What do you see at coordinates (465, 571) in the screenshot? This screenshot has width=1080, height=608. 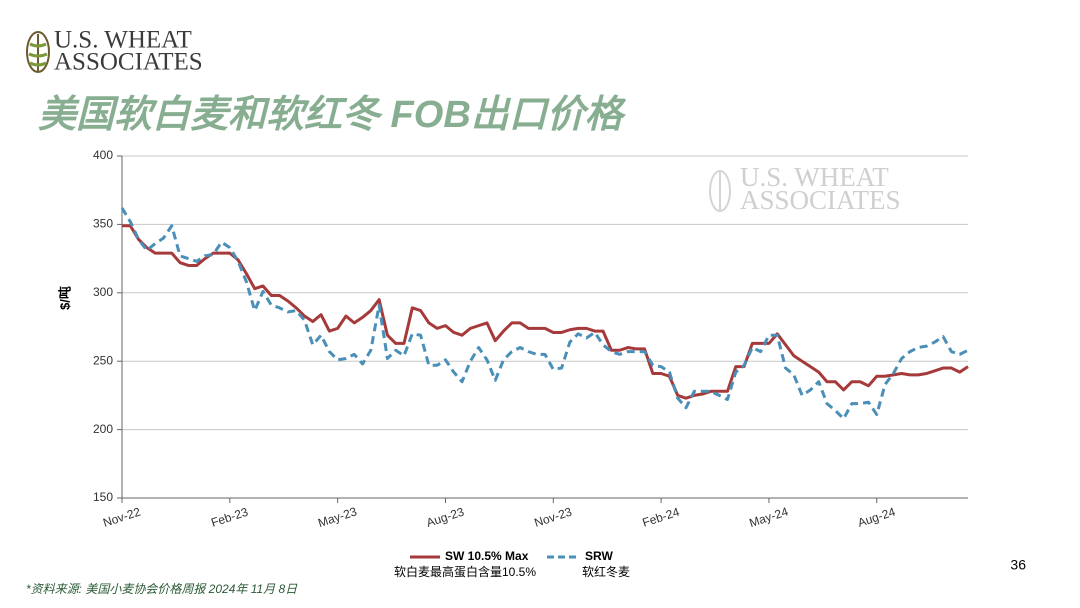 I see `legend-description: 软白麦最高蛋白含量10.5%` at bounding box center [465, 571].